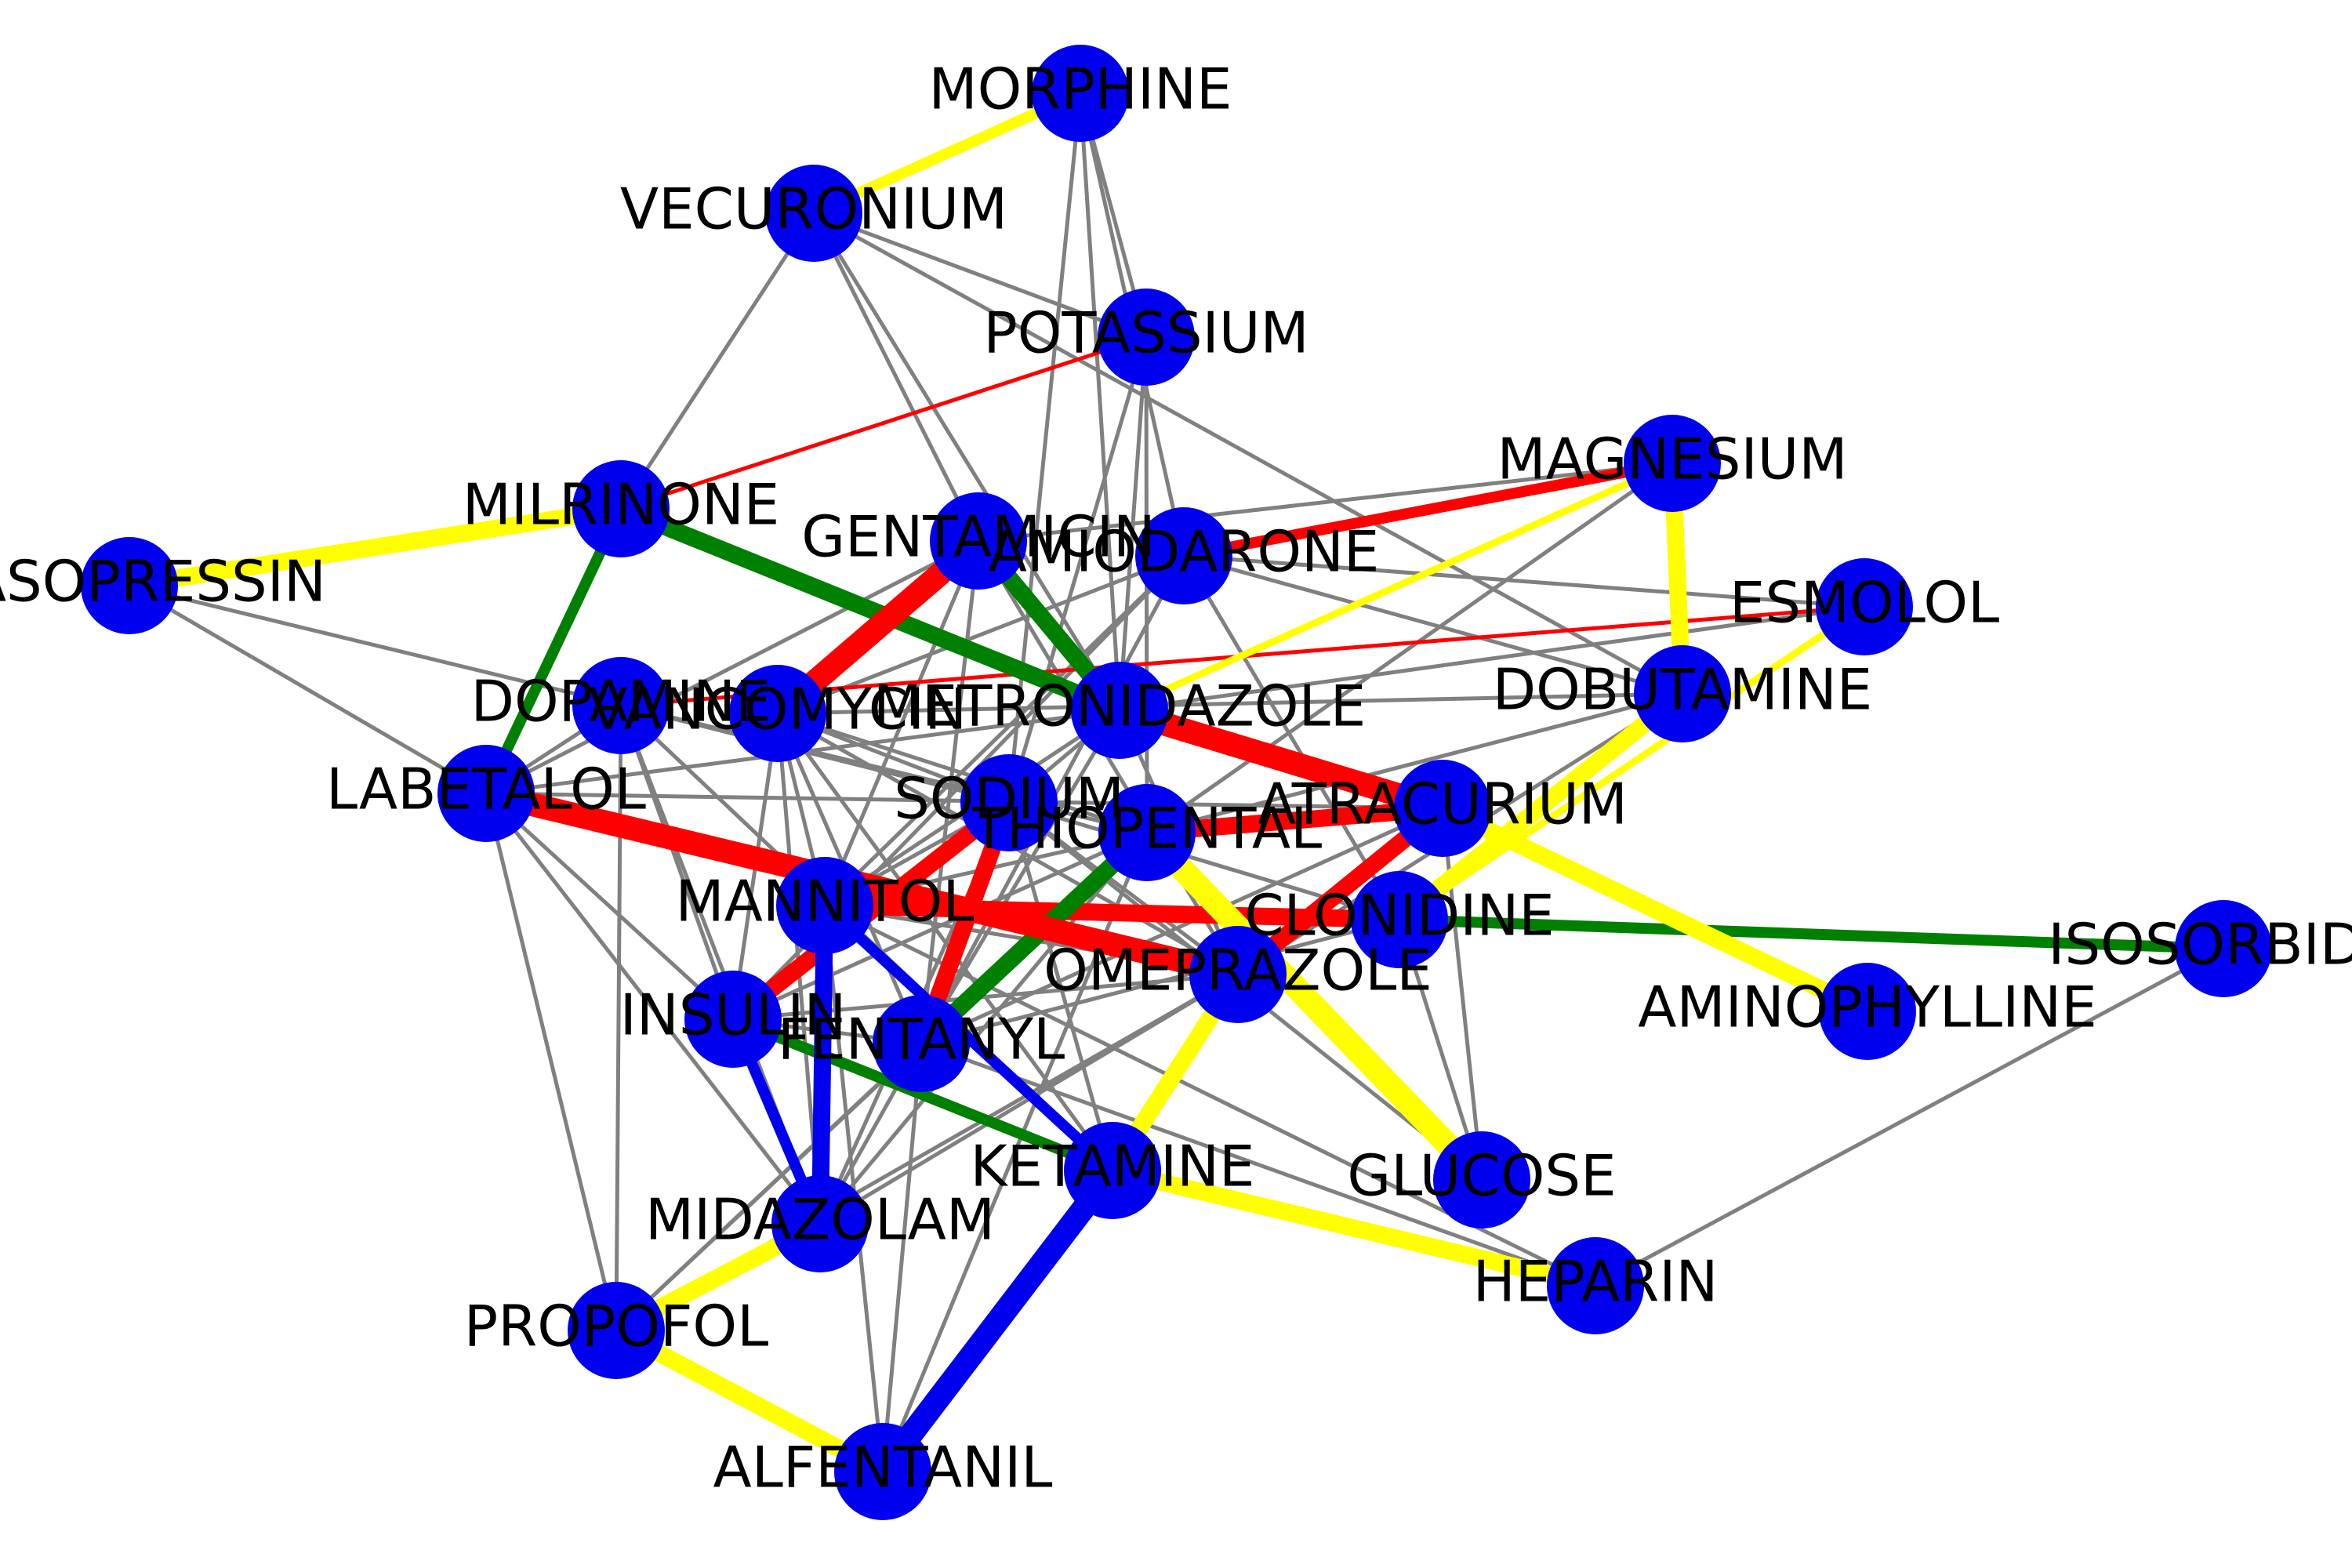 This screenshot has width=2352, height=1568. What do you see at coordinates (616, 1330) in the screenshot?
I see `node-propofol` at bounding box center [616, 1330].